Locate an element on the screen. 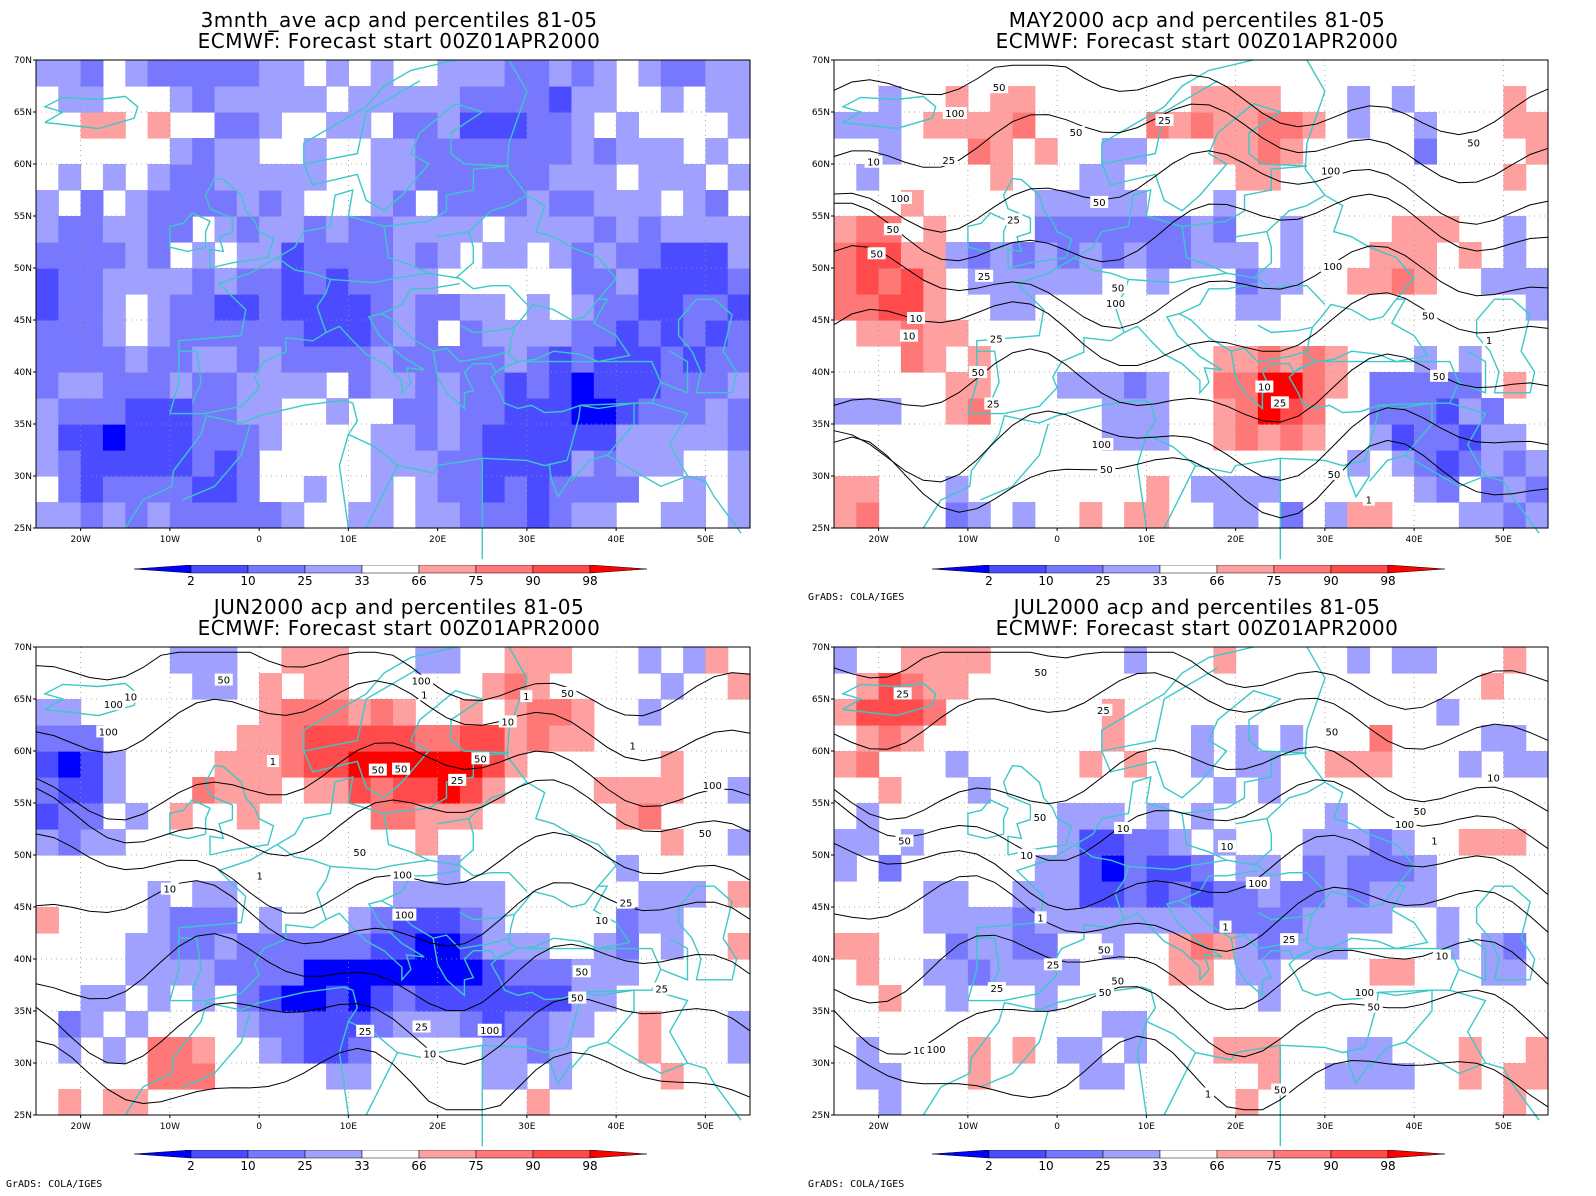 The image size is (1596, 1196). contour-label: 25 is located at coordinates (993, 404).